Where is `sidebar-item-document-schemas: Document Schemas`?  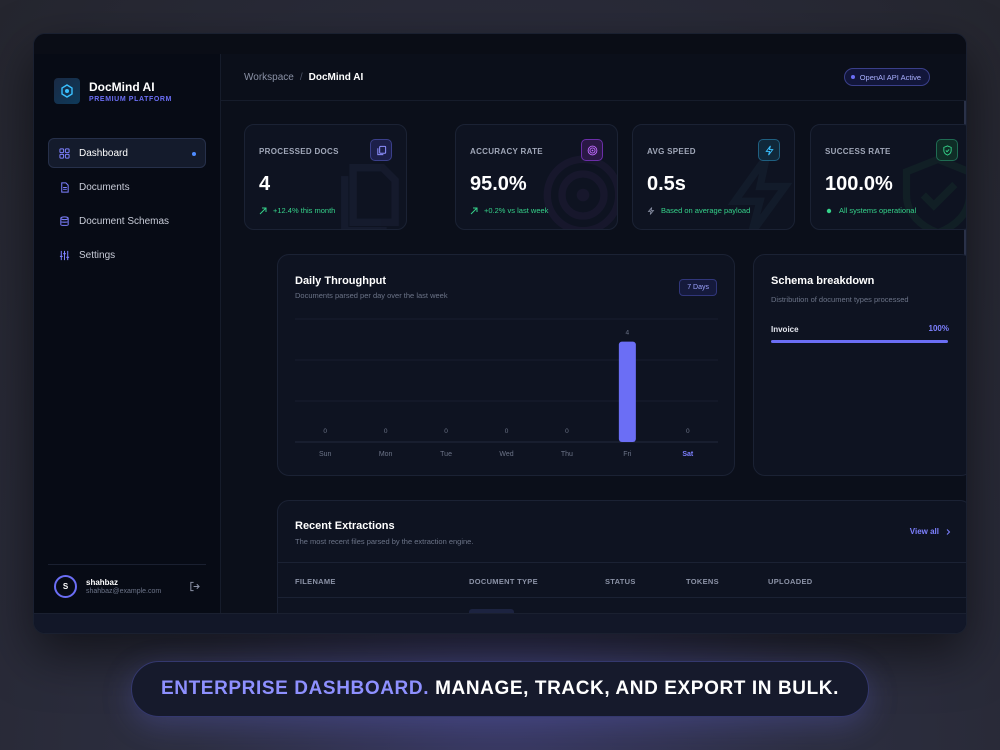 sidebar-item-document-schemas: Document Schemas is located at coordinates (127, 221).